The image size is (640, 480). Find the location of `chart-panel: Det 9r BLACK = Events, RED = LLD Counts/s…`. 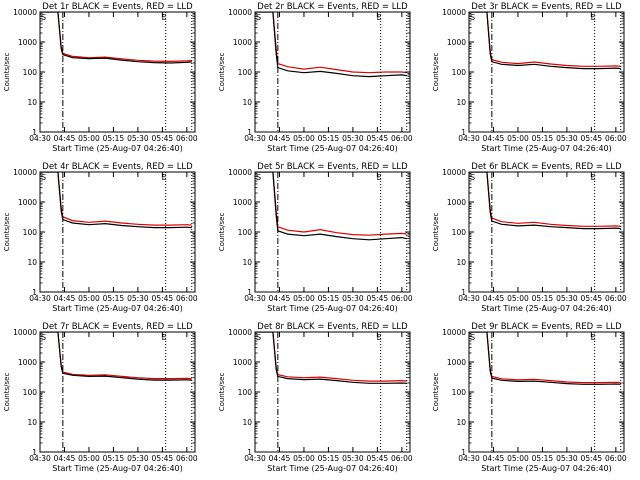

chart-panel: Det 9r BLACK = Events, RED = LLD Counts/s… is located at coordinates (529, 397).